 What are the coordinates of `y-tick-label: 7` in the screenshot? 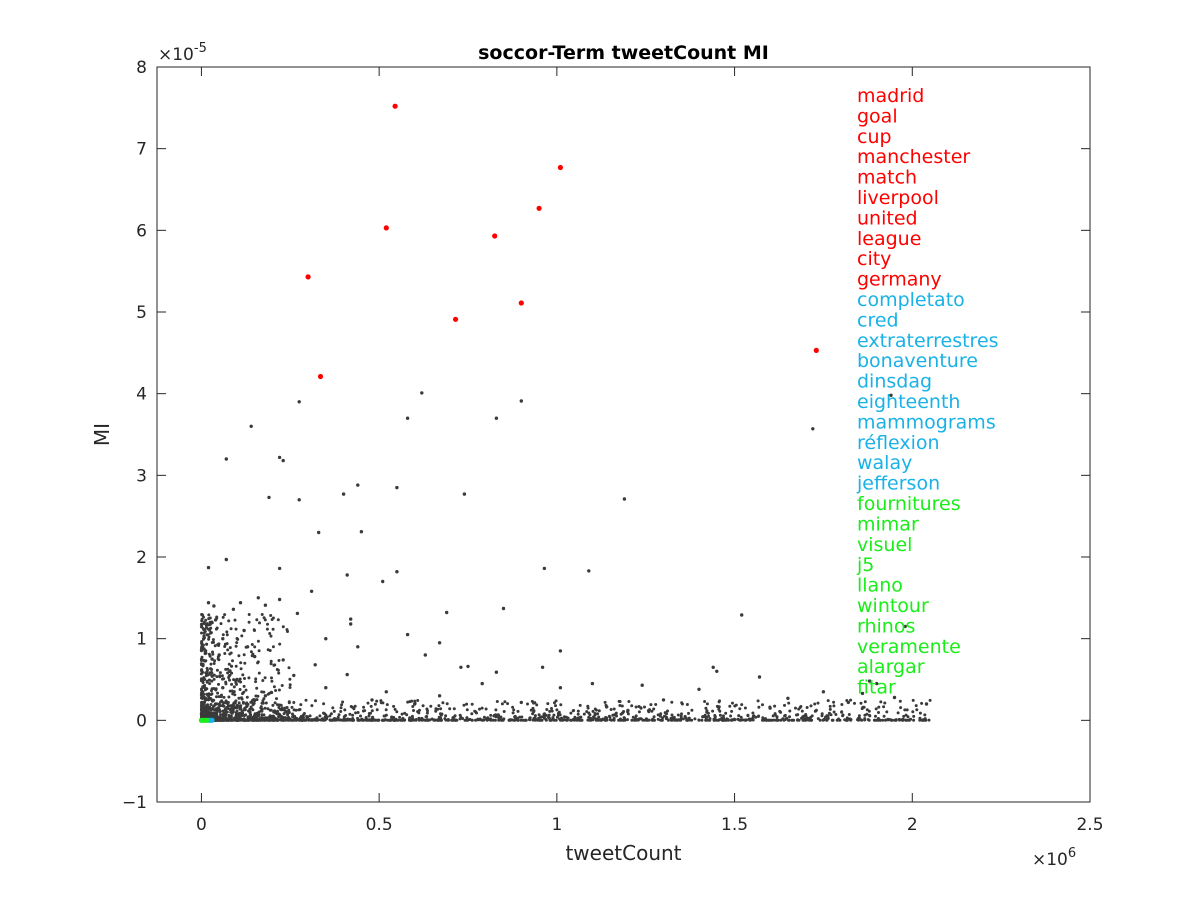 It's located at (141, 150).